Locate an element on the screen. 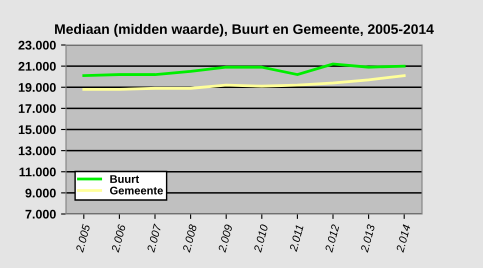 This screenshot has height=268, width=483. legend-label: Buurt is located at coordinates (125, 179).